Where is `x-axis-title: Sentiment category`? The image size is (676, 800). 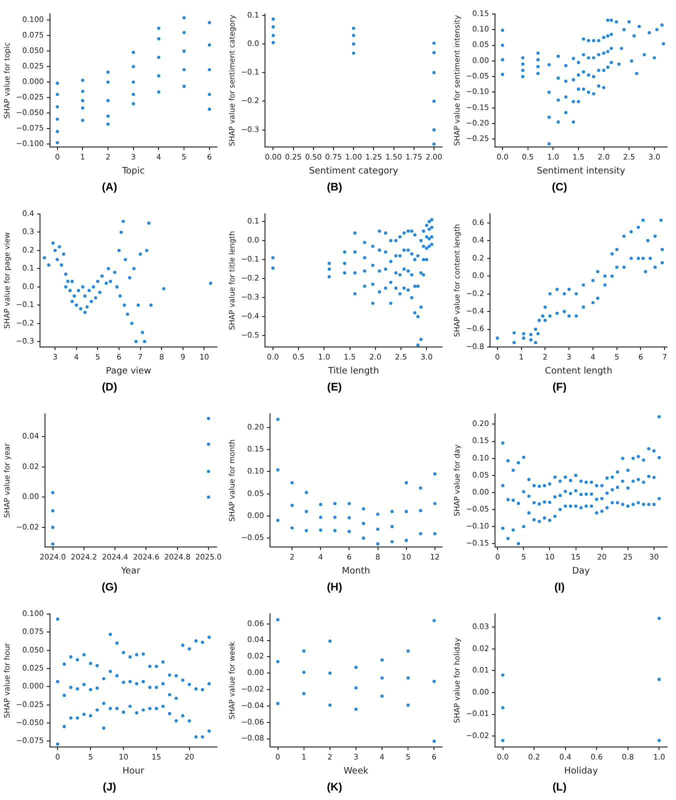
x-axis-title: Sentiment category is located at coordinates (354, 171).